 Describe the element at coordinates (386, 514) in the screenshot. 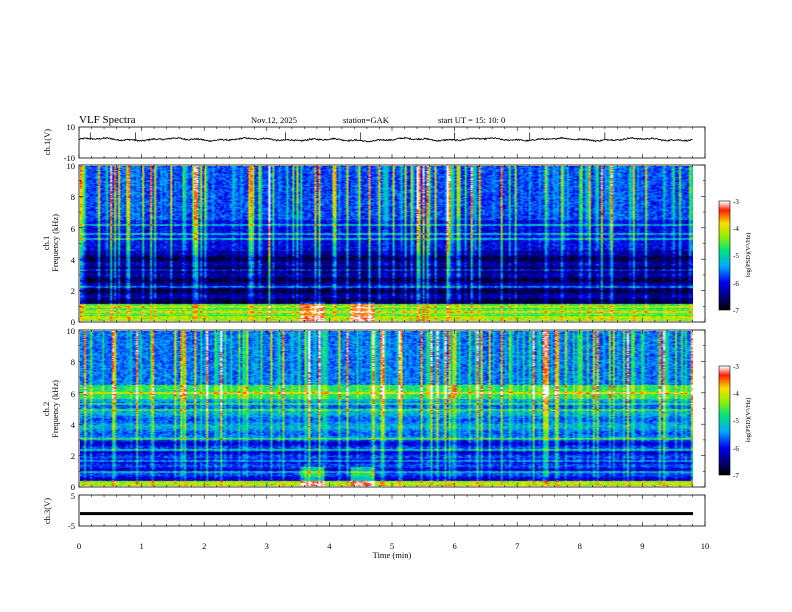

I see `ch3-waveform-trace` at that location.